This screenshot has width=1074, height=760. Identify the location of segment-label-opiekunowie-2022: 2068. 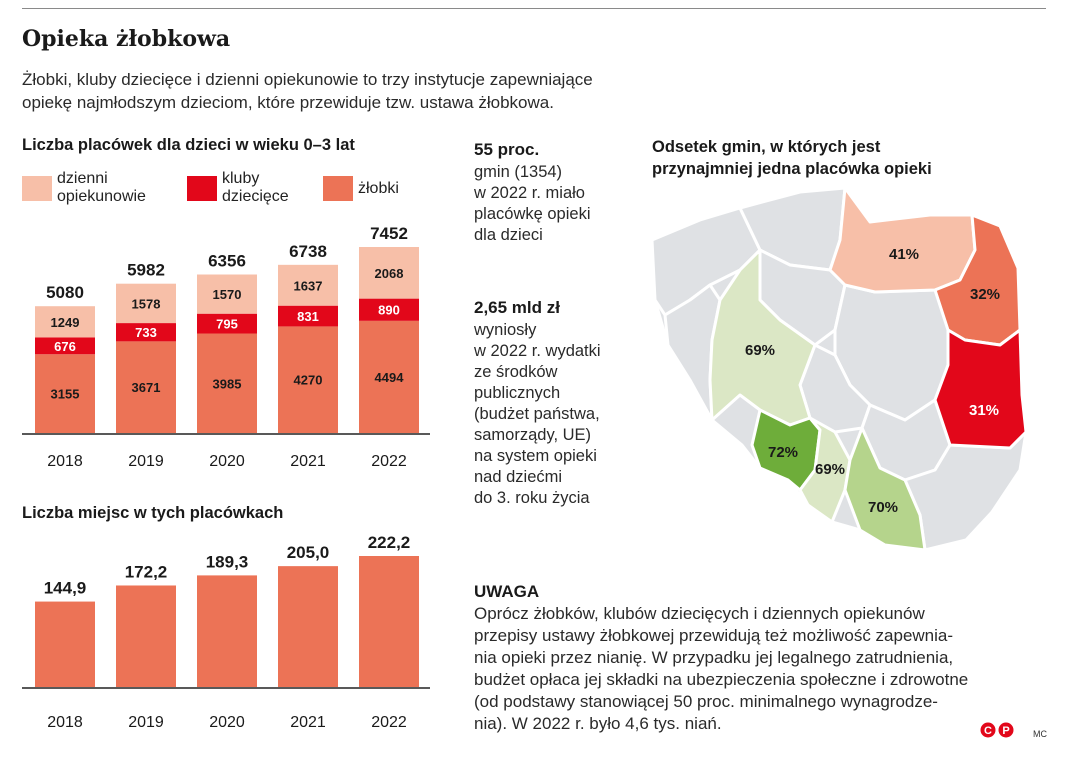
(389, 273).